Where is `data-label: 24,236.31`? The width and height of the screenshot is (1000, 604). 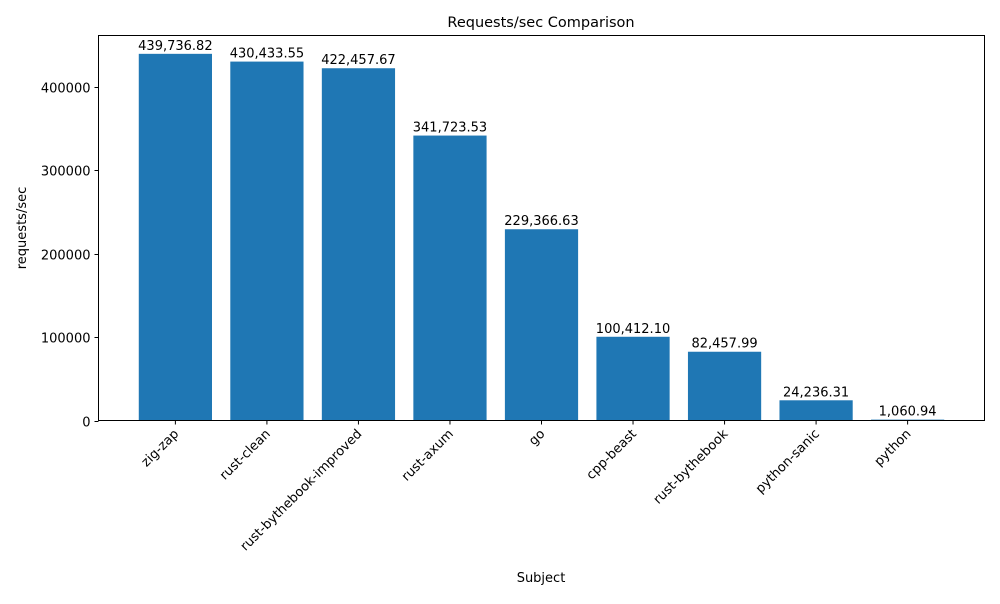
data-label: 24,236.31 is located at coordinates (816, 392).